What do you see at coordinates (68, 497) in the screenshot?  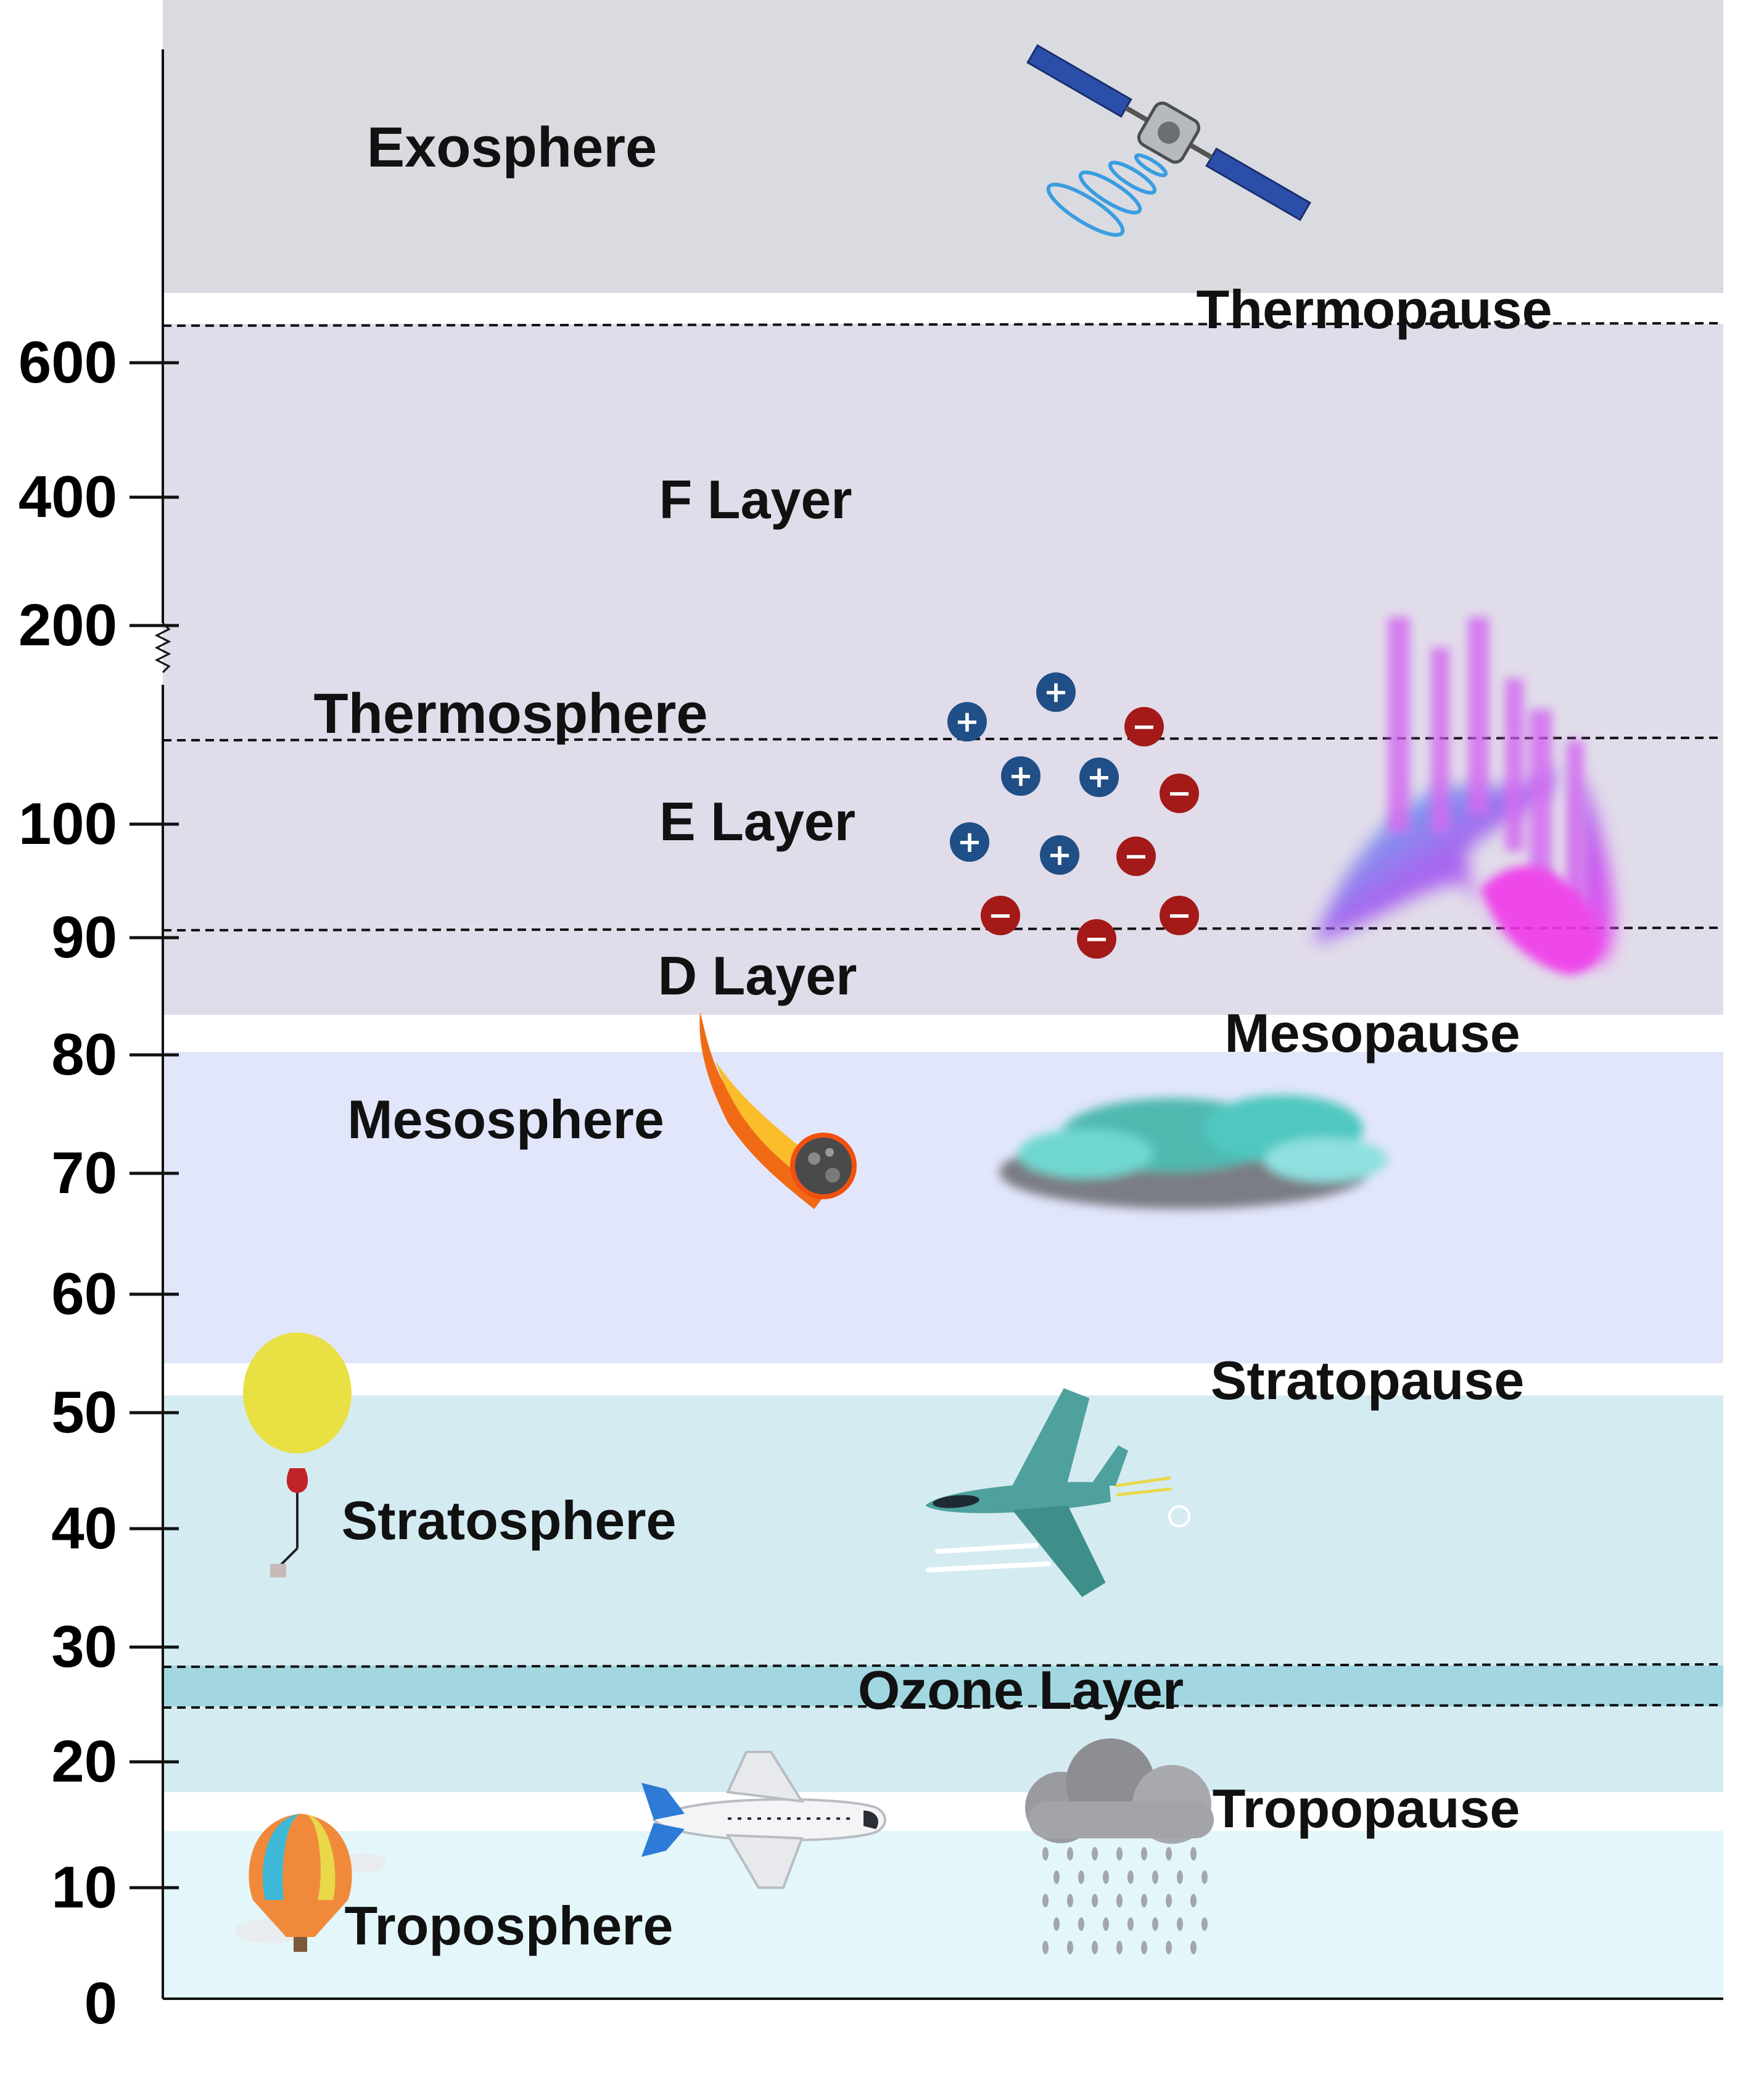 I see `tick-label: 400` at bounding box center [68, 497].